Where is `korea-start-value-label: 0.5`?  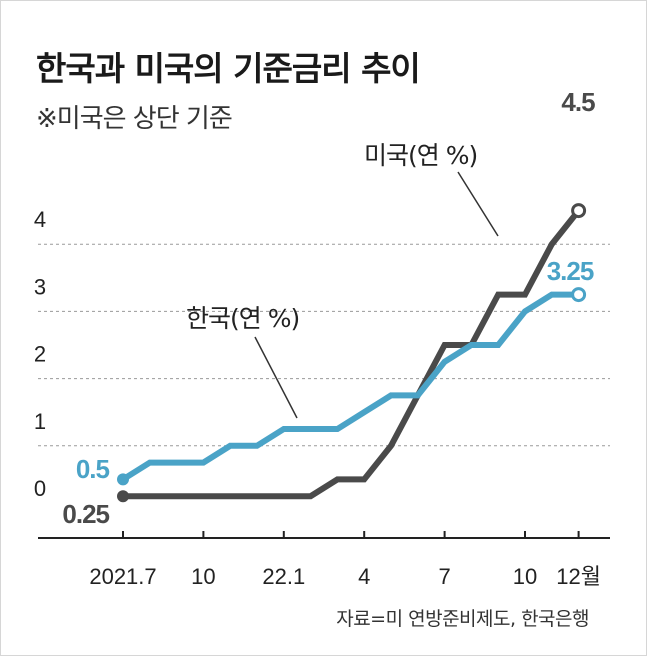 korea-start-value-label: 0.5 is located at coordinates (93, 469).